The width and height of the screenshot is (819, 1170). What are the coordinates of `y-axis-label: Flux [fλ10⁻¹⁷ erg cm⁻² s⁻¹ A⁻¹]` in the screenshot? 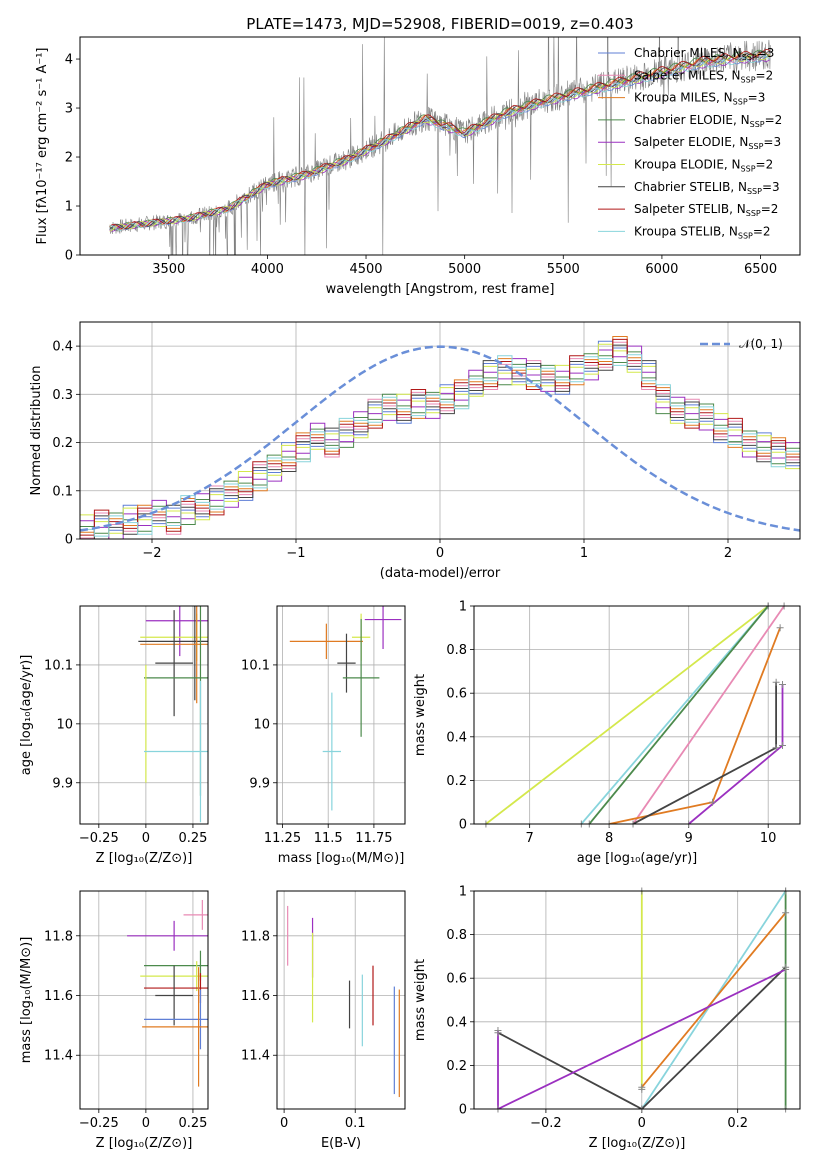 It's located at (42, 146).